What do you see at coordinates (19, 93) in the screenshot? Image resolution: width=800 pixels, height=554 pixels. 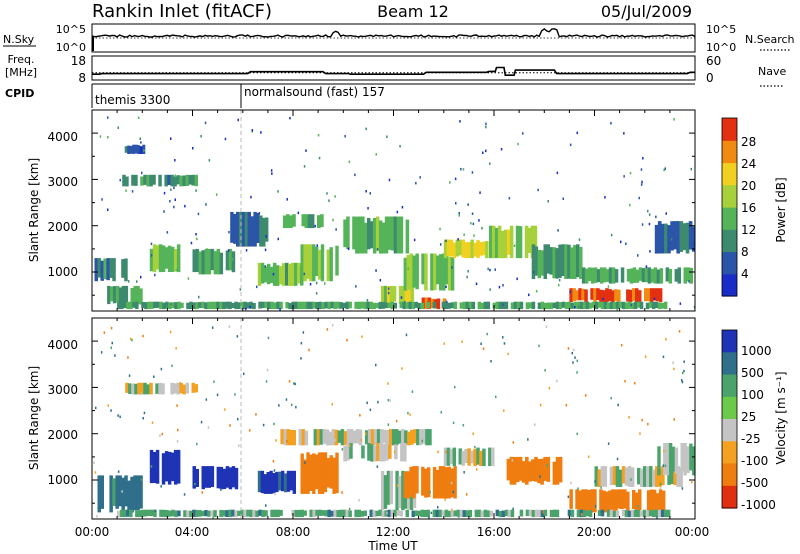 I see `cpid-label: CPID` at bounding box center [19, 93].